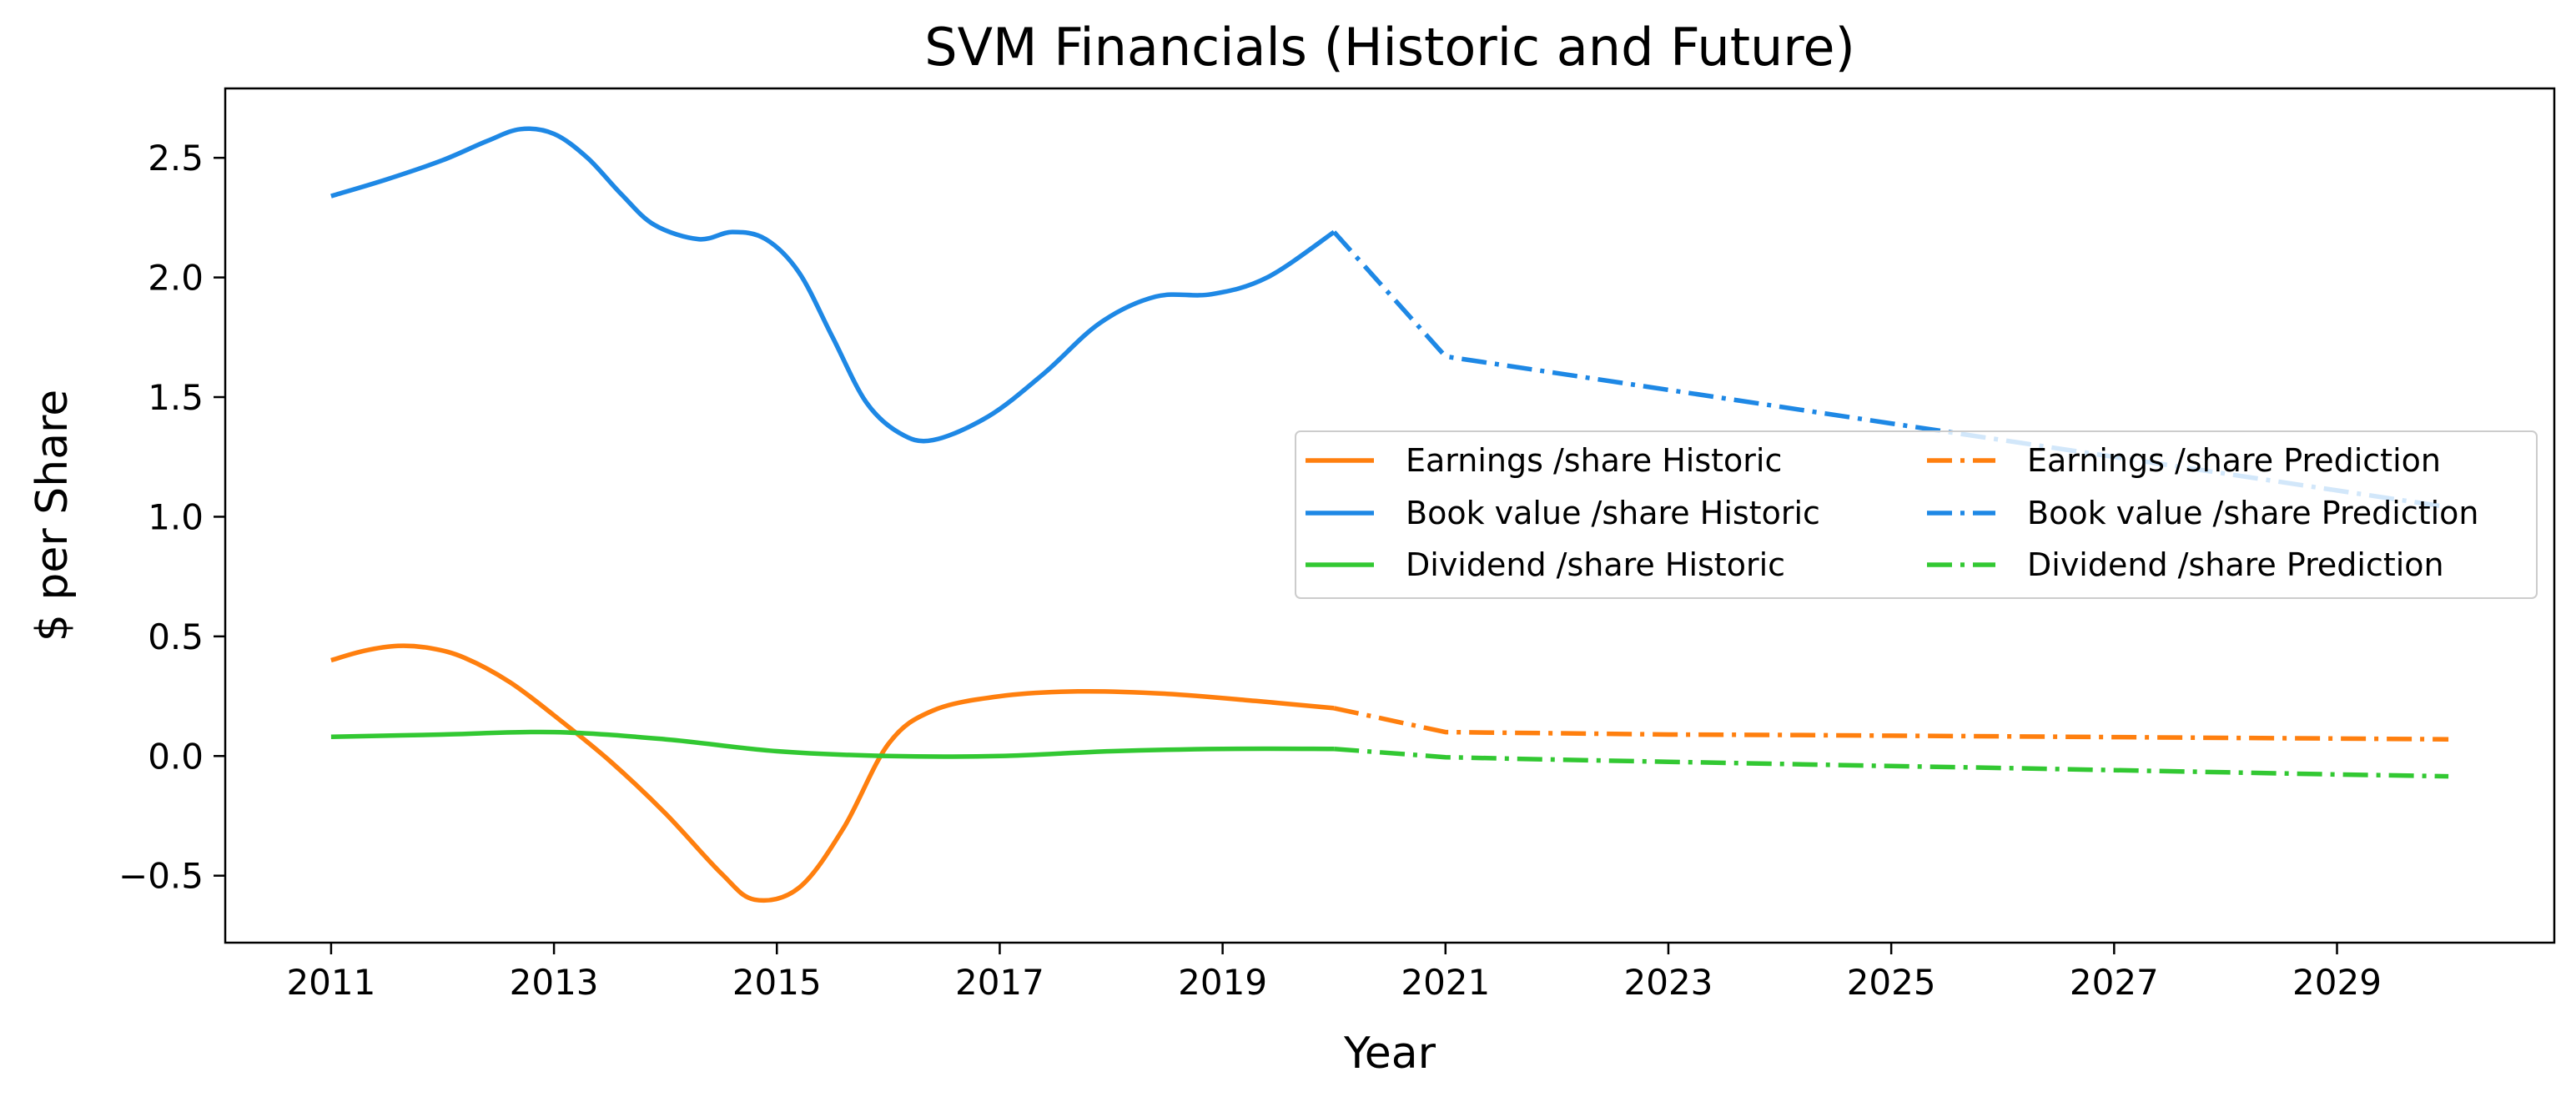  Describe the element at coordinates (176, 397) in the screenshot. I see `y-tick-label: 1.5` at that location.